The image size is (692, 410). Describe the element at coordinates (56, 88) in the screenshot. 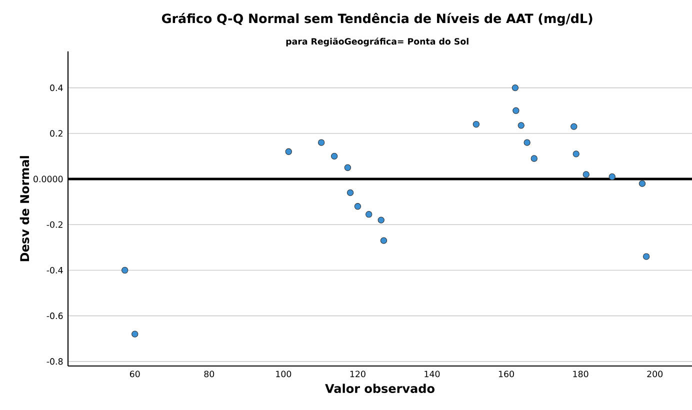

I see `y-tick-label: 0.4` at that location.